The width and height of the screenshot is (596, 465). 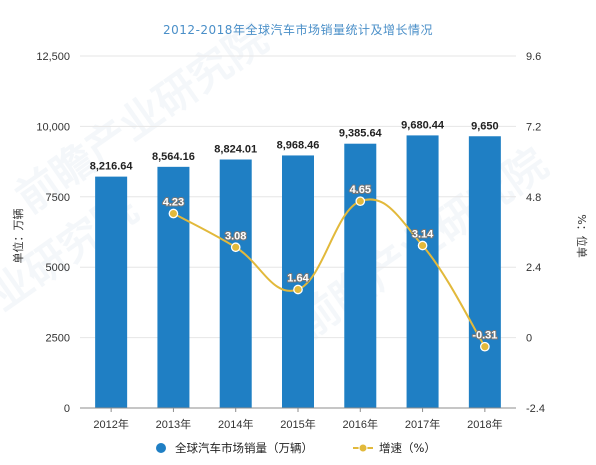 I want to click on bar-value-label: 9,385.64, so click(x=361, y=134).